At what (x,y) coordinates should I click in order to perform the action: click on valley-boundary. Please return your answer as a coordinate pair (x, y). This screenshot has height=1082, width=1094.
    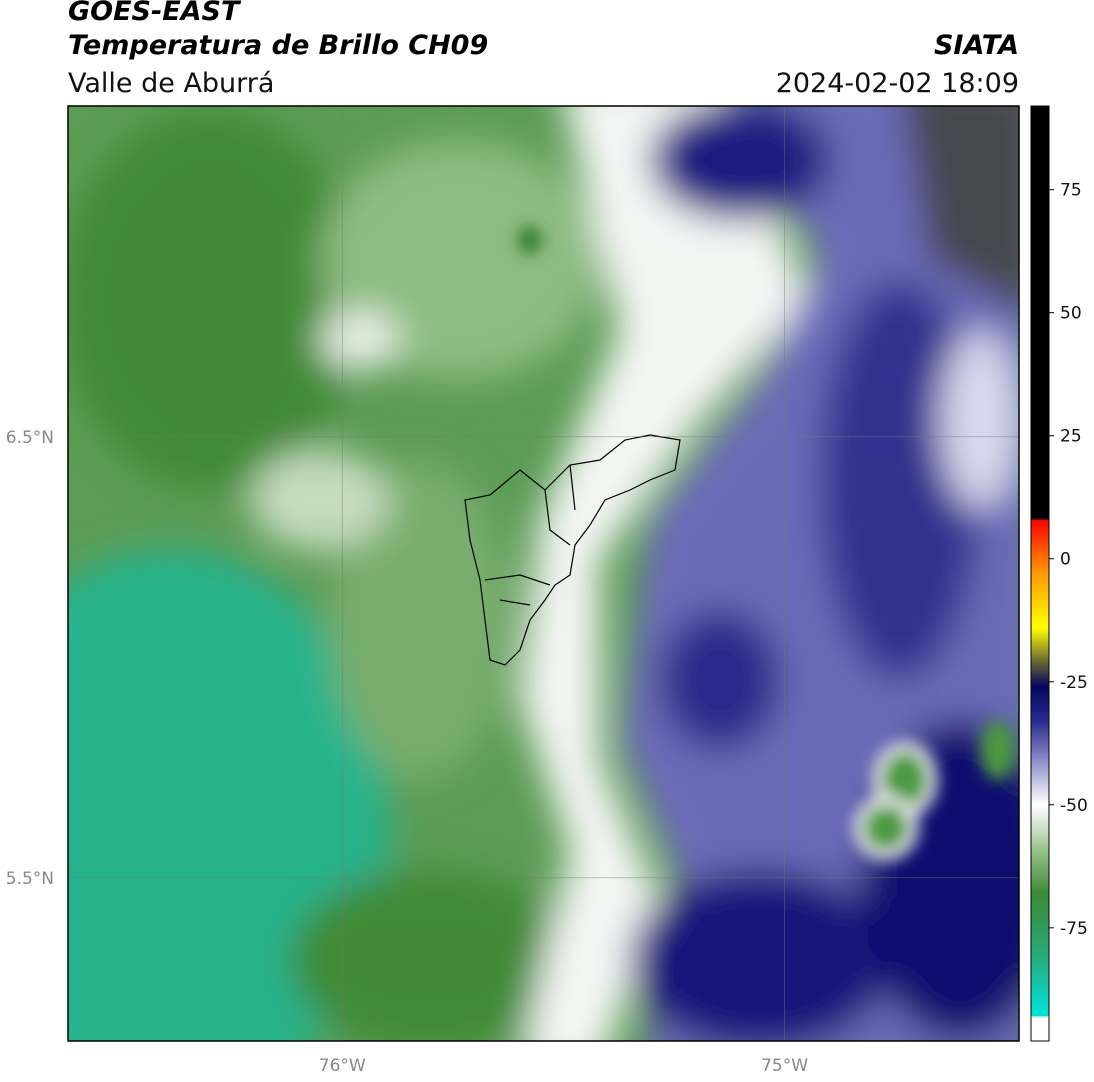
    Looking at the image, I should click on (572, 550).